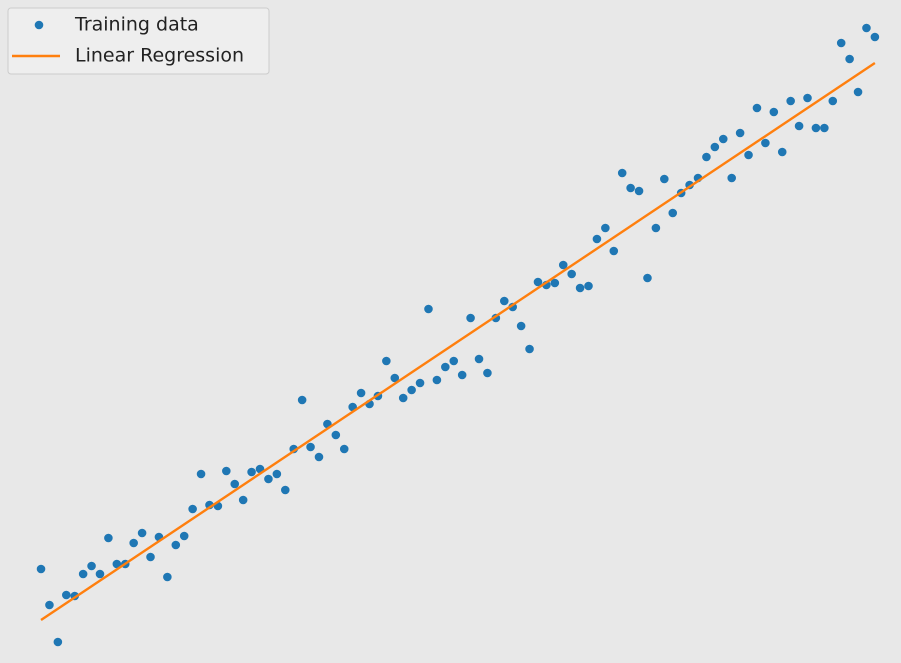 This screenshot has width=901, height=663. I want to click on legend-marker, so click(39, 25).